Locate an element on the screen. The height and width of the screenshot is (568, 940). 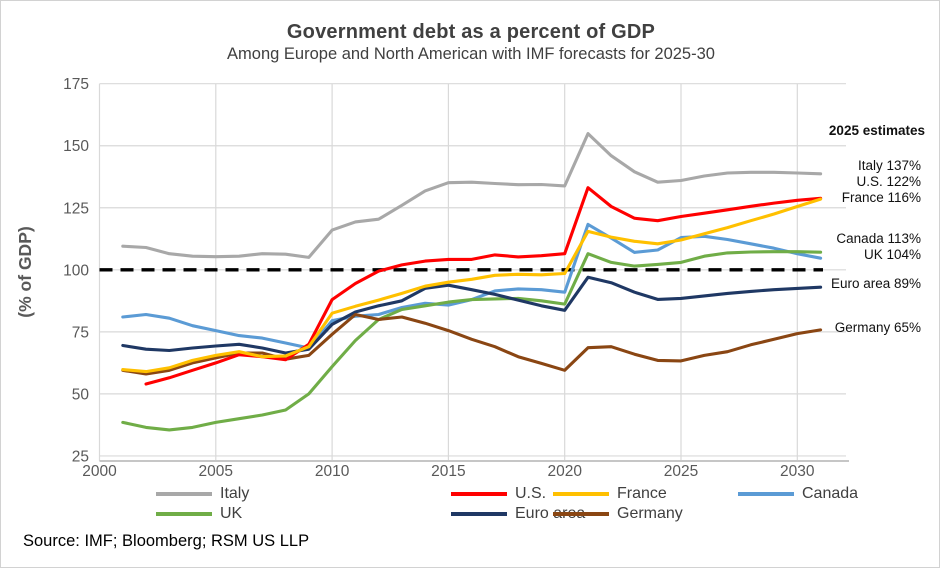
y-tick-label: 100 is located at coordinates (76, 270).